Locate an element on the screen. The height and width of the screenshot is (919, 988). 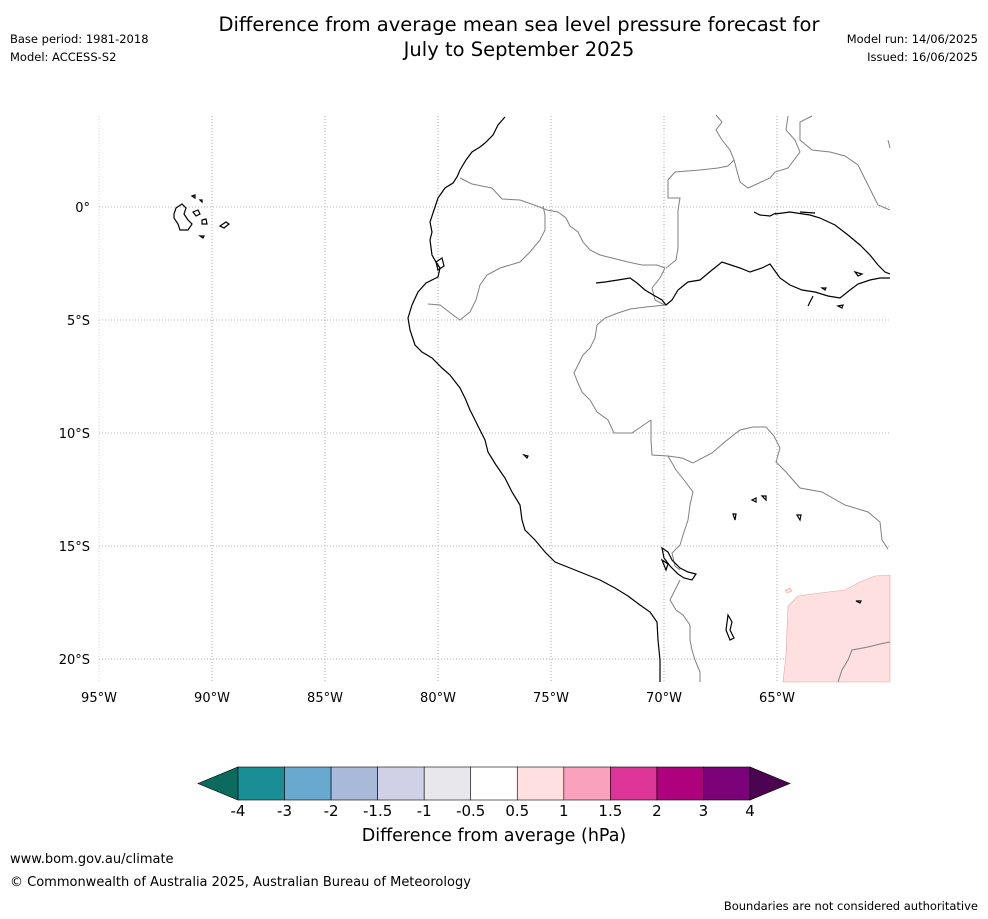
colorbar-labels: -4 -3 -2 -1.5 -1 -0.5 0.5 1 1.5 2 3 4 is located at coordinates (493, 811).